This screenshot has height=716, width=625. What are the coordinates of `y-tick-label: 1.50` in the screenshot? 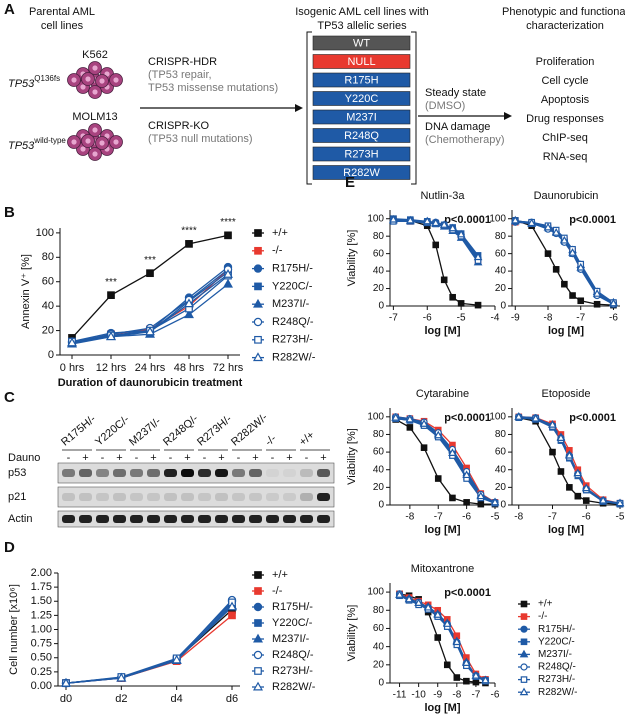 It's located at (41, 601).